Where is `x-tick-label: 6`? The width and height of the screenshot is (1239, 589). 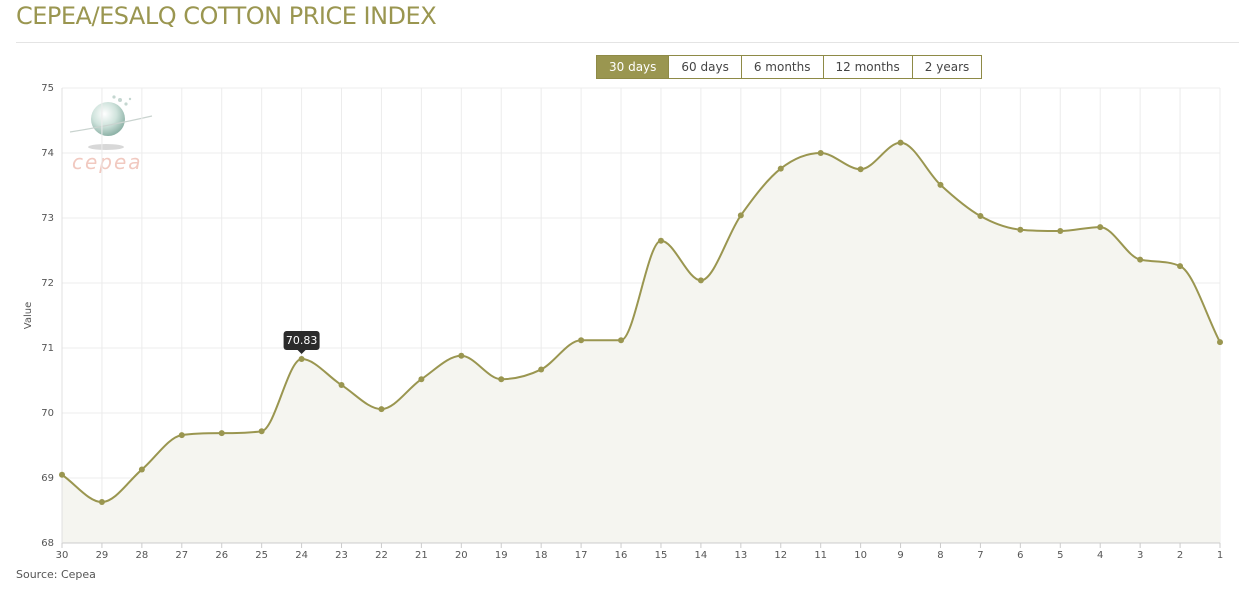
x-tick-label: 6 is located at coordinates (1020, 555).